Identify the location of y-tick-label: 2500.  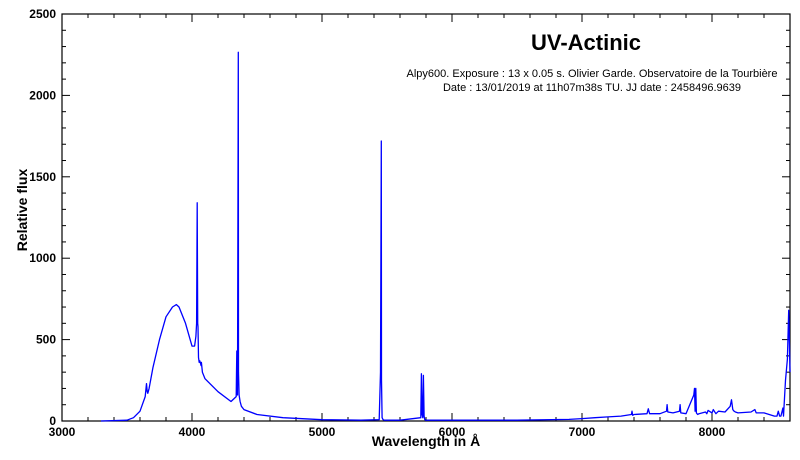
(42, 14).